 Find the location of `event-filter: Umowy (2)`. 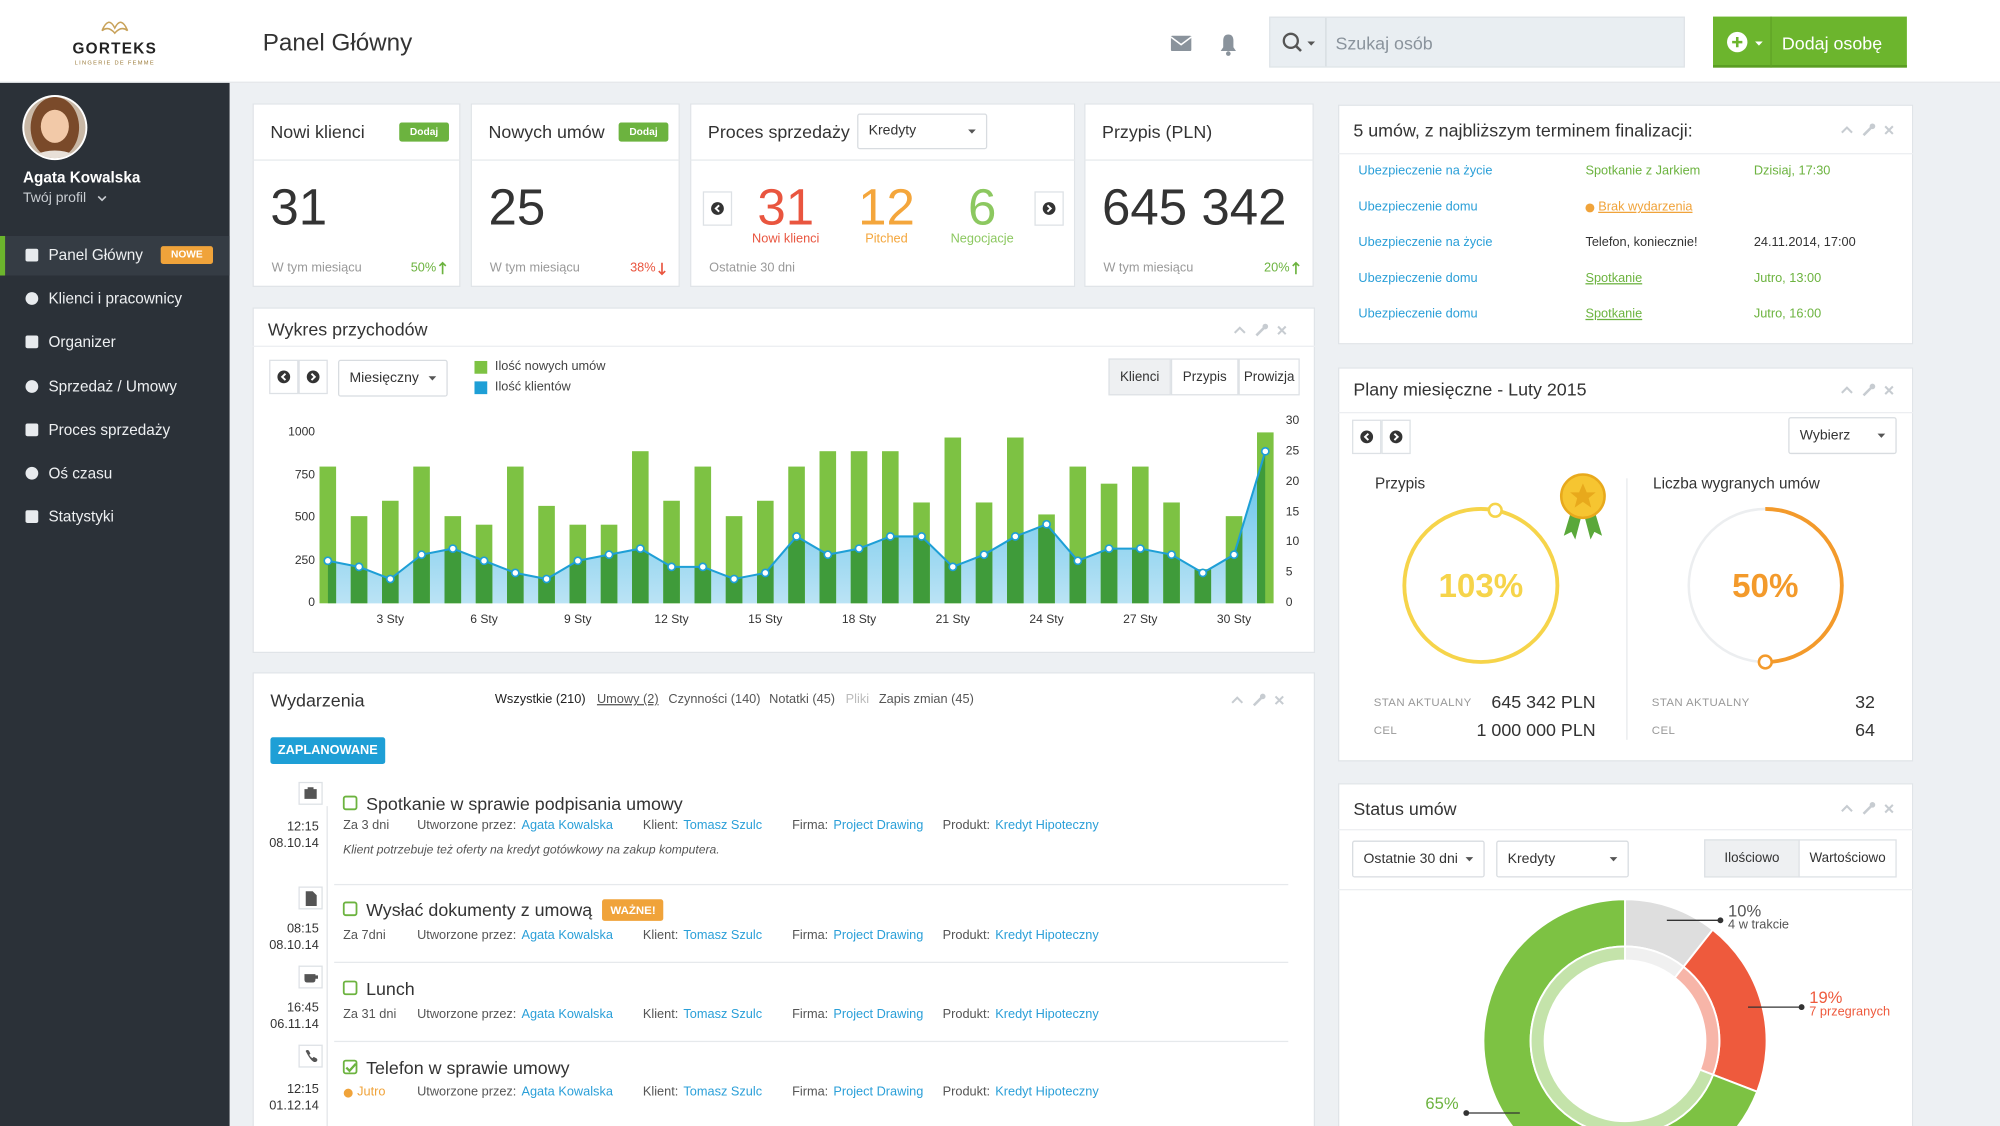

event-filter: Umowy (2) is located at coordinates (627, 699).